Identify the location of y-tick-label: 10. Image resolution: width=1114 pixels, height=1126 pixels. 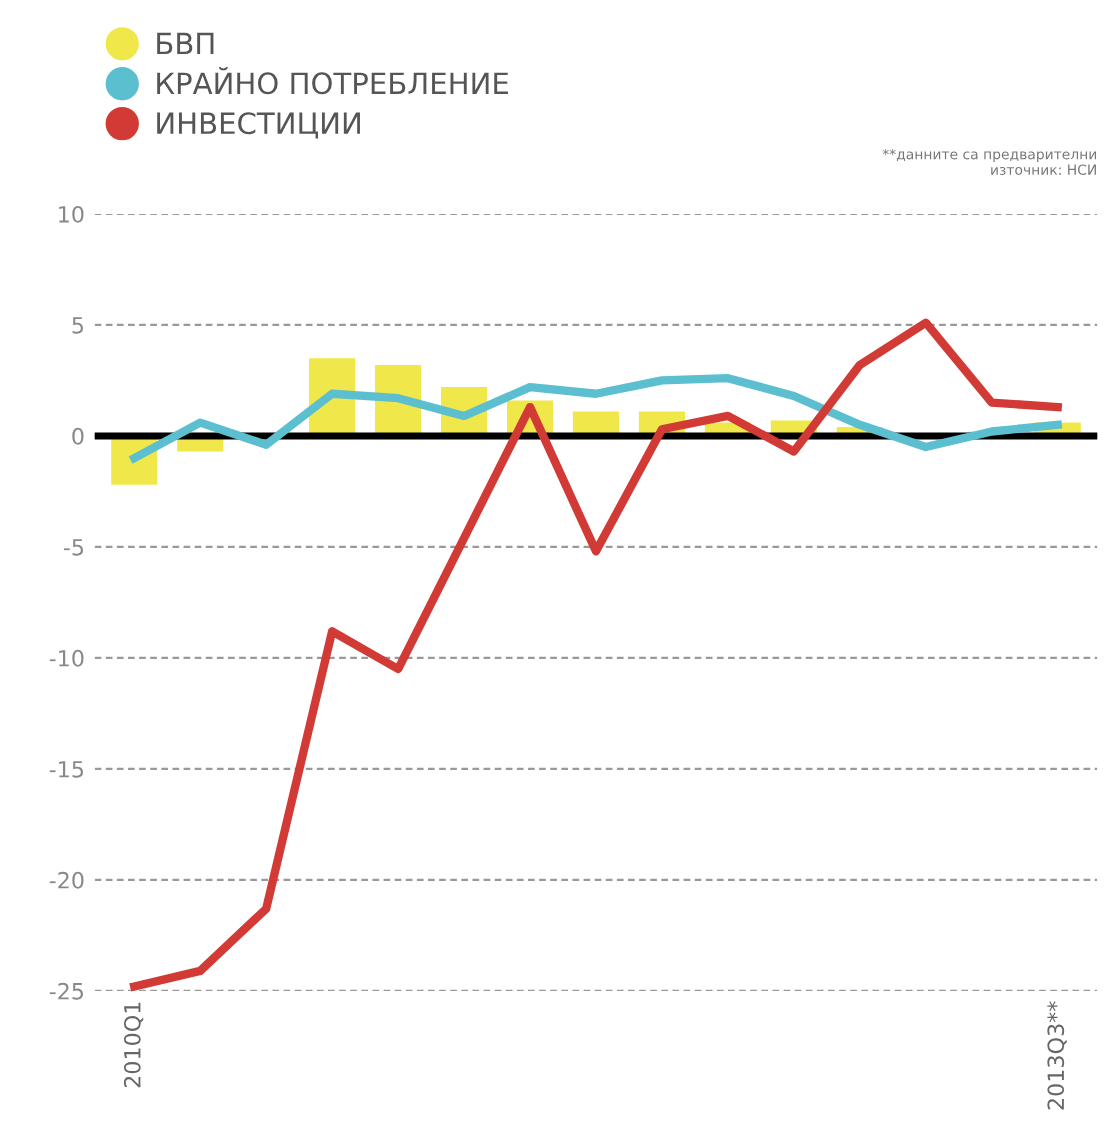
(71, 214).